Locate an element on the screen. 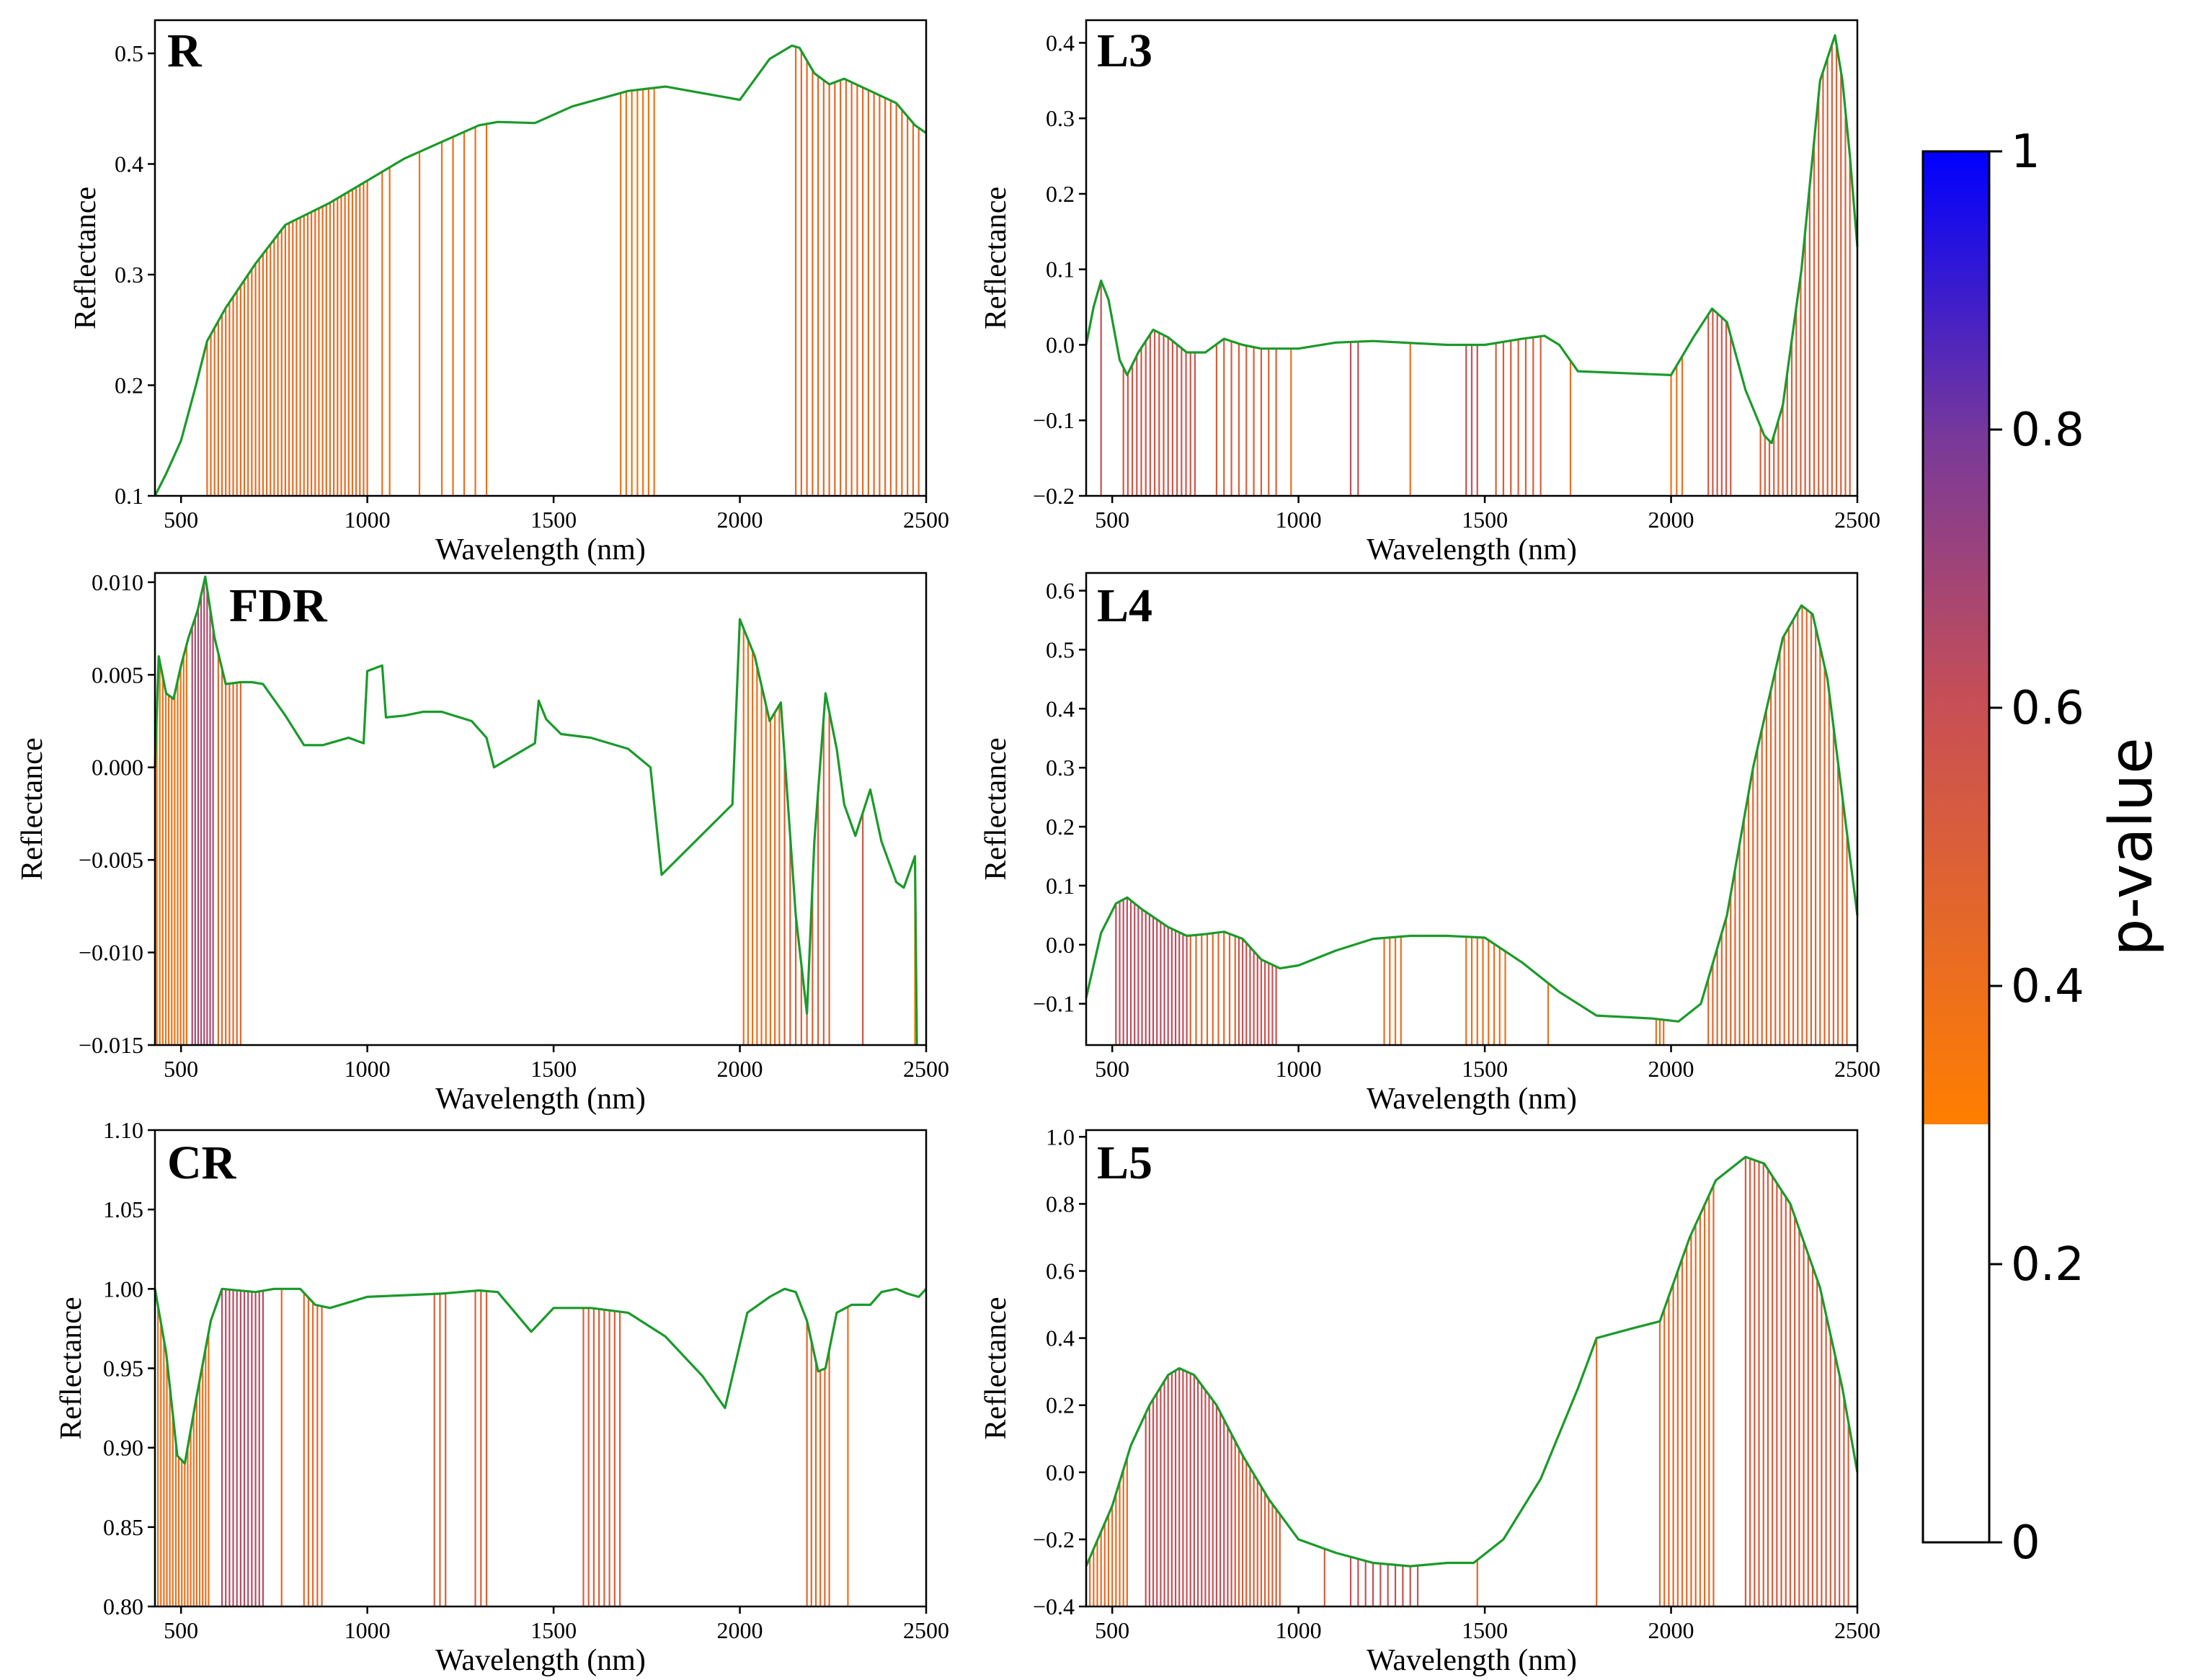  y-tick-label: 0.85 is located at coordinates (123, 1527).